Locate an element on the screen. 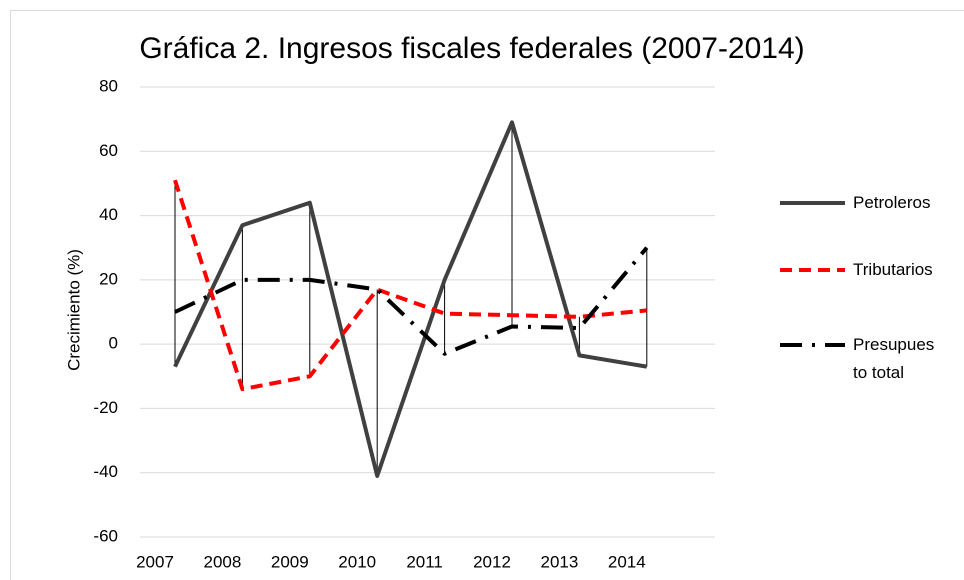 Image resolution: width=964 pixels, height=580 pixels. x-tick-label: 2008 is located at coordinates (222, 561).